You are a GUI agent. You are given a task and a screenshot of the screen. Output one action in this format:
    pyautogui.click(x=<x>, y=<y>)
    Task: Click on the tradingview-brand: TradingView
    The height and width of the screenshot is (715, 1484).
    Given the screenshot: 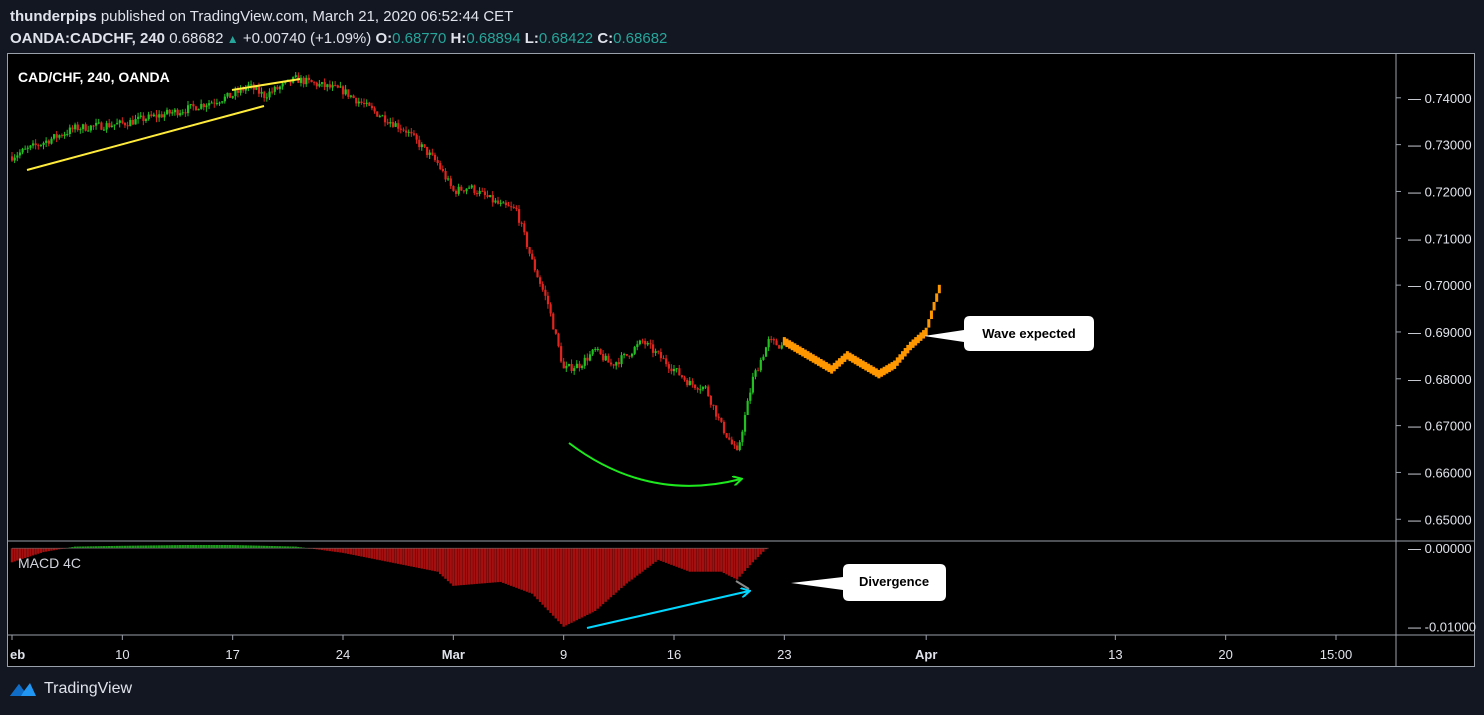 What is the action you would take?
    pyautogui.click(x=70, y=689)
    